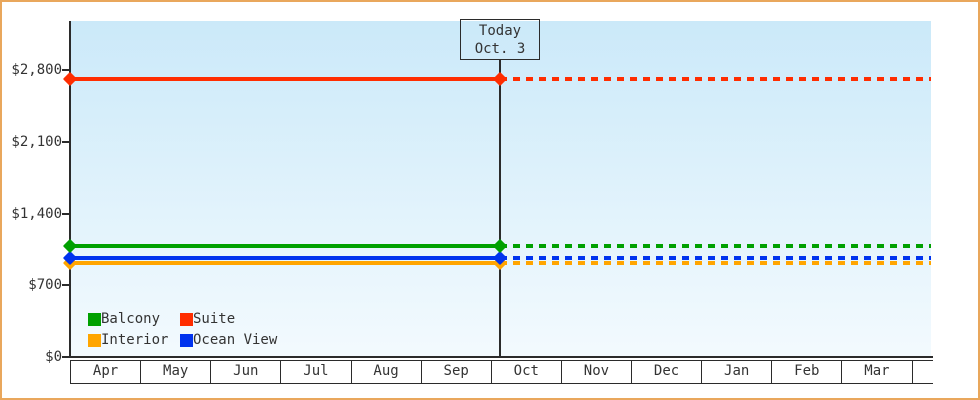 The image size is (980, 400). I want to click on legend-label: Suite, so click(214, 319).